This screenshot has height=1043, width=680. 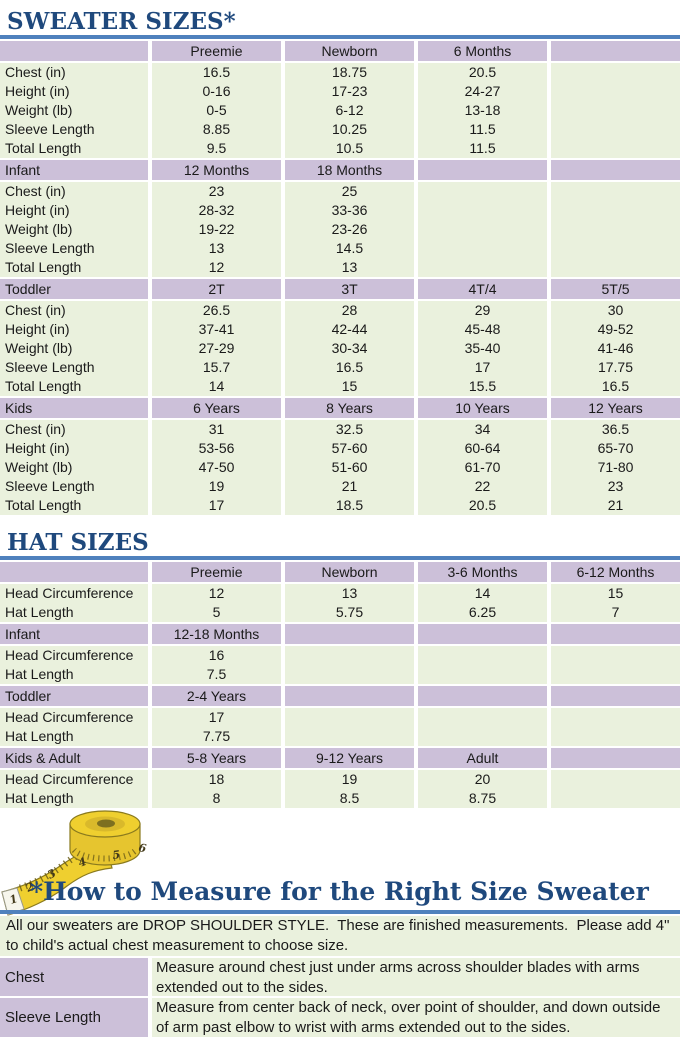 What do you see at coordinates (216, 655) in the screenshot?
I see `value-cell: 16` at bounding box center [216, 655].